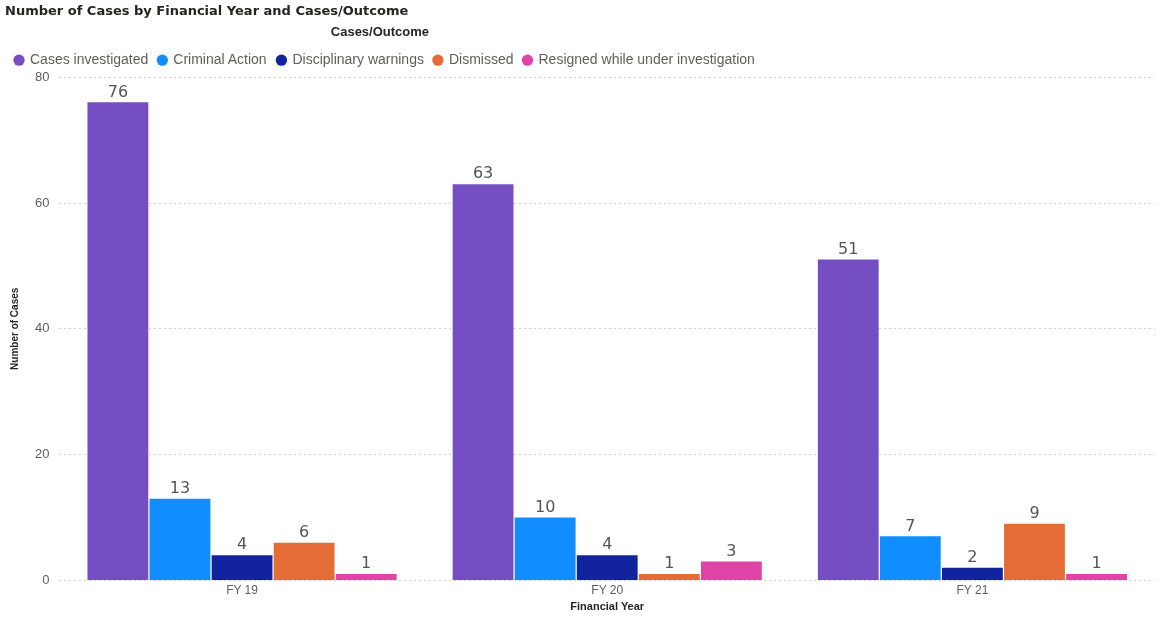 This screenshot has height=619, width=1175. Describe the element at coordinates (207, 11) in the screenshot. I see `chart-title: Number of Cases by Financial Year and Cases/Outcome` at that location.